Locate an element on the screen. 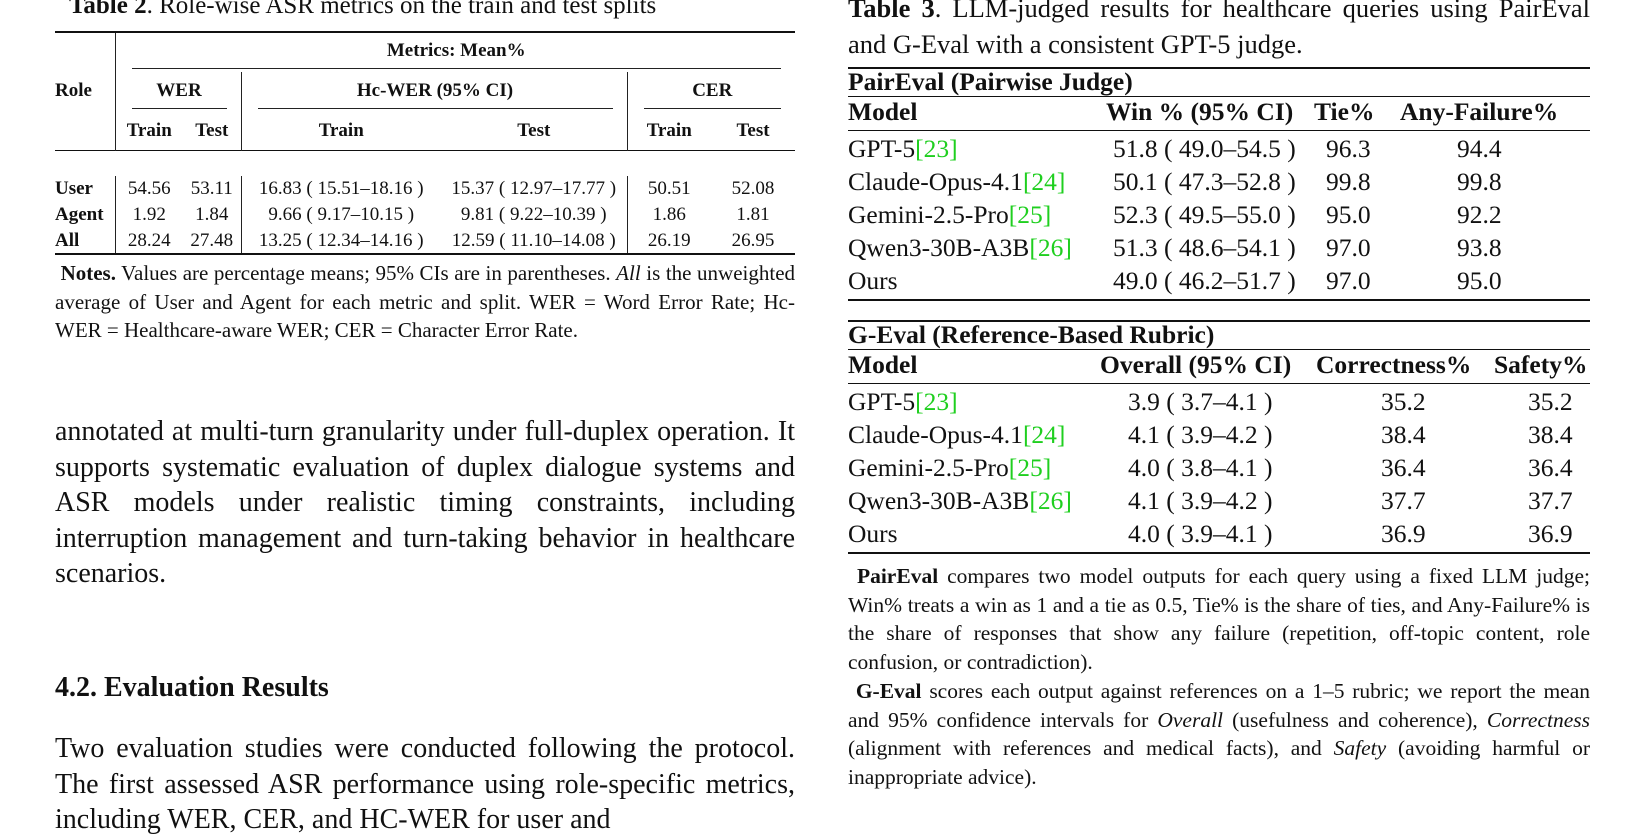 This screenshot has width=1626, height=838. table2-cell: 13.25 ( 12.34–14.16 ) is located at coordinates (340, 241).